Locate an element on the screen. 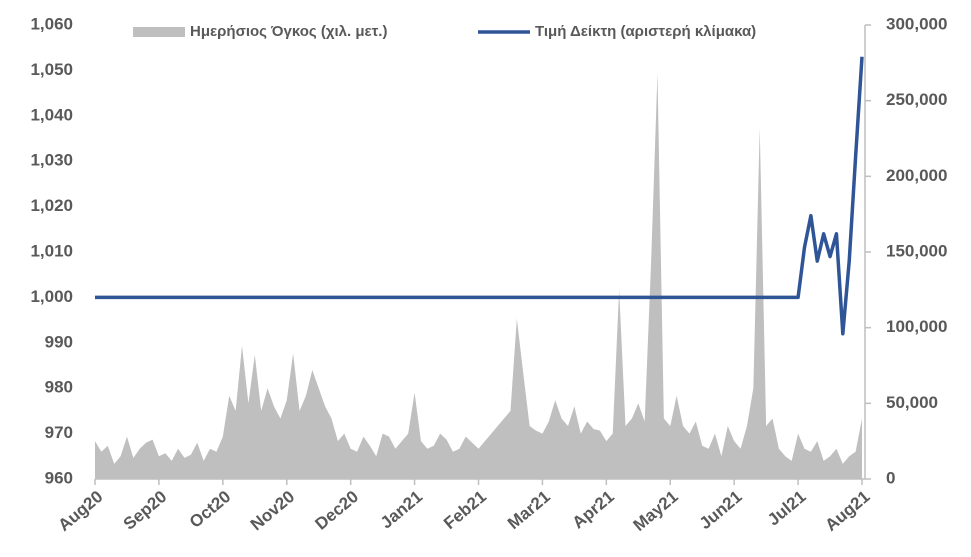  y2-tick-label: 50,000 is located at coordinates (912, 402).